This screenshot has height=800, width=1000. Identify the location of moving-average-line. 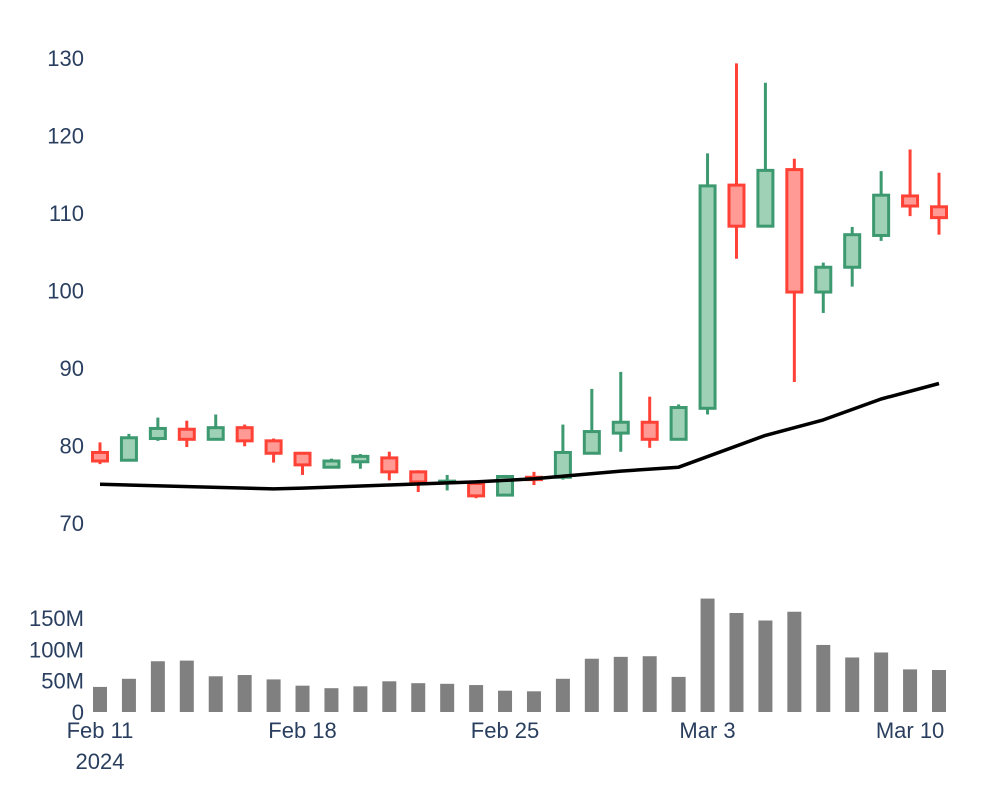
(519, 436).